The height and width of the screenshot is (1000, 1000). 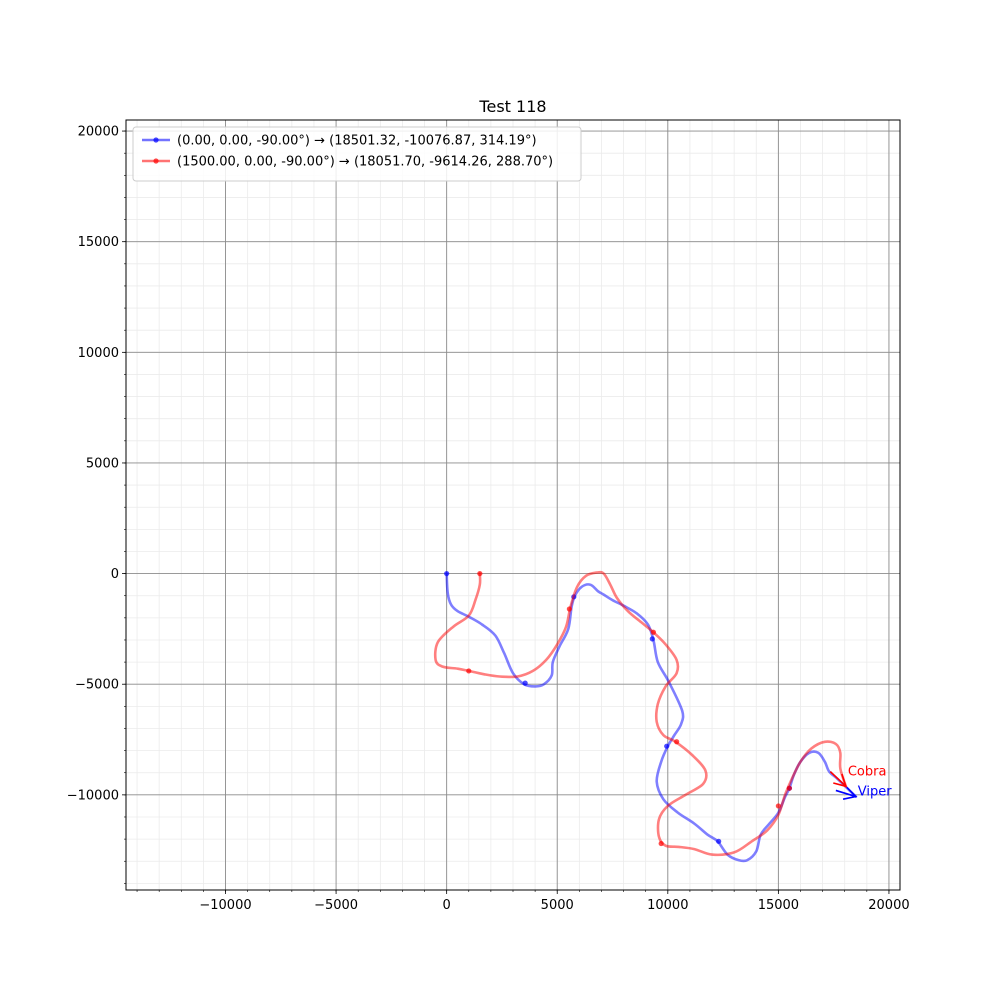 I want to click on x-tick-label: −5000, so click(x=336, y=905).